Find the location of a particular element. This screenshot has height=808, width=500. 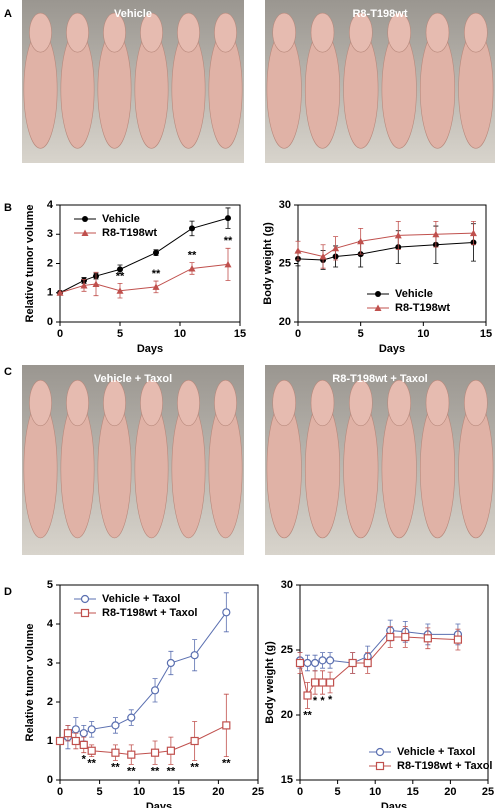

y-tick-label: 3 is located at coordinates (50, 234).